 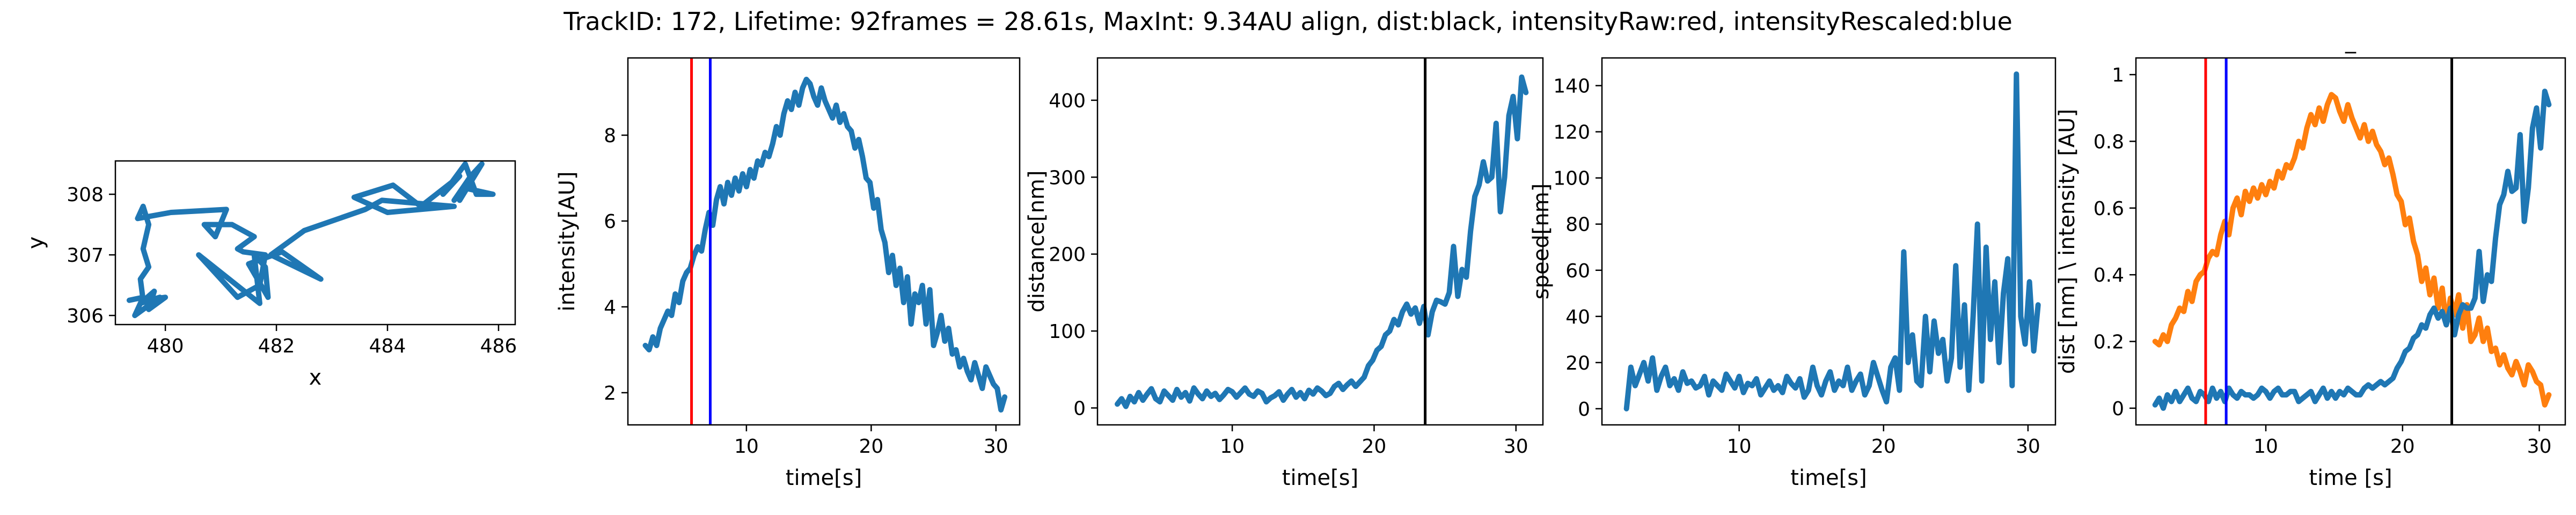 I want to click on y-tick-label: 80, so click(x=1577, y=225).